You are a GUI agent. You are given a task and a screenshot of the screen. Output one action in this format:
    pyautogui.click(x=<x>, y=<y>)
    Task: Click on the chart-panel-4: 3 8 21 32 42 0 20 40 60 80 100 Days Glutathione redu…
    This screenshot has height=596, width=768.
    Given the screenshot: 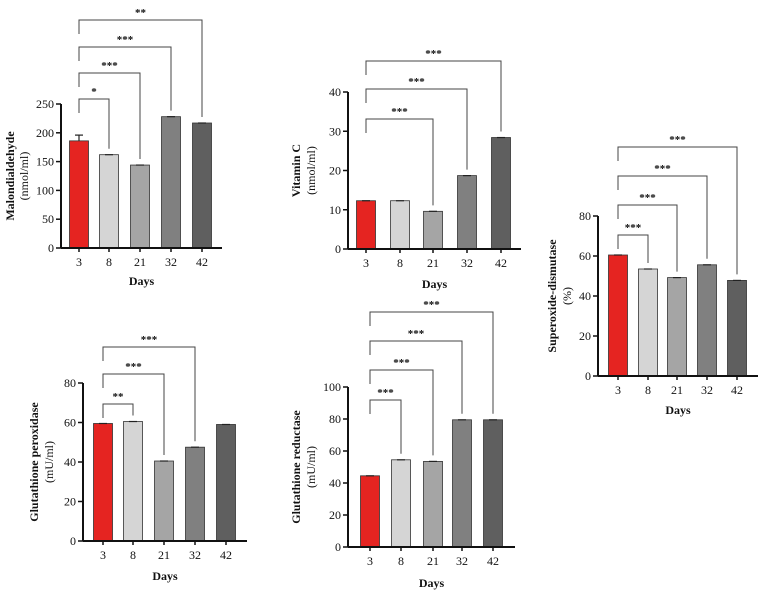 What is the action you would take?
    pyautogui.click(x=402, y=444)
    